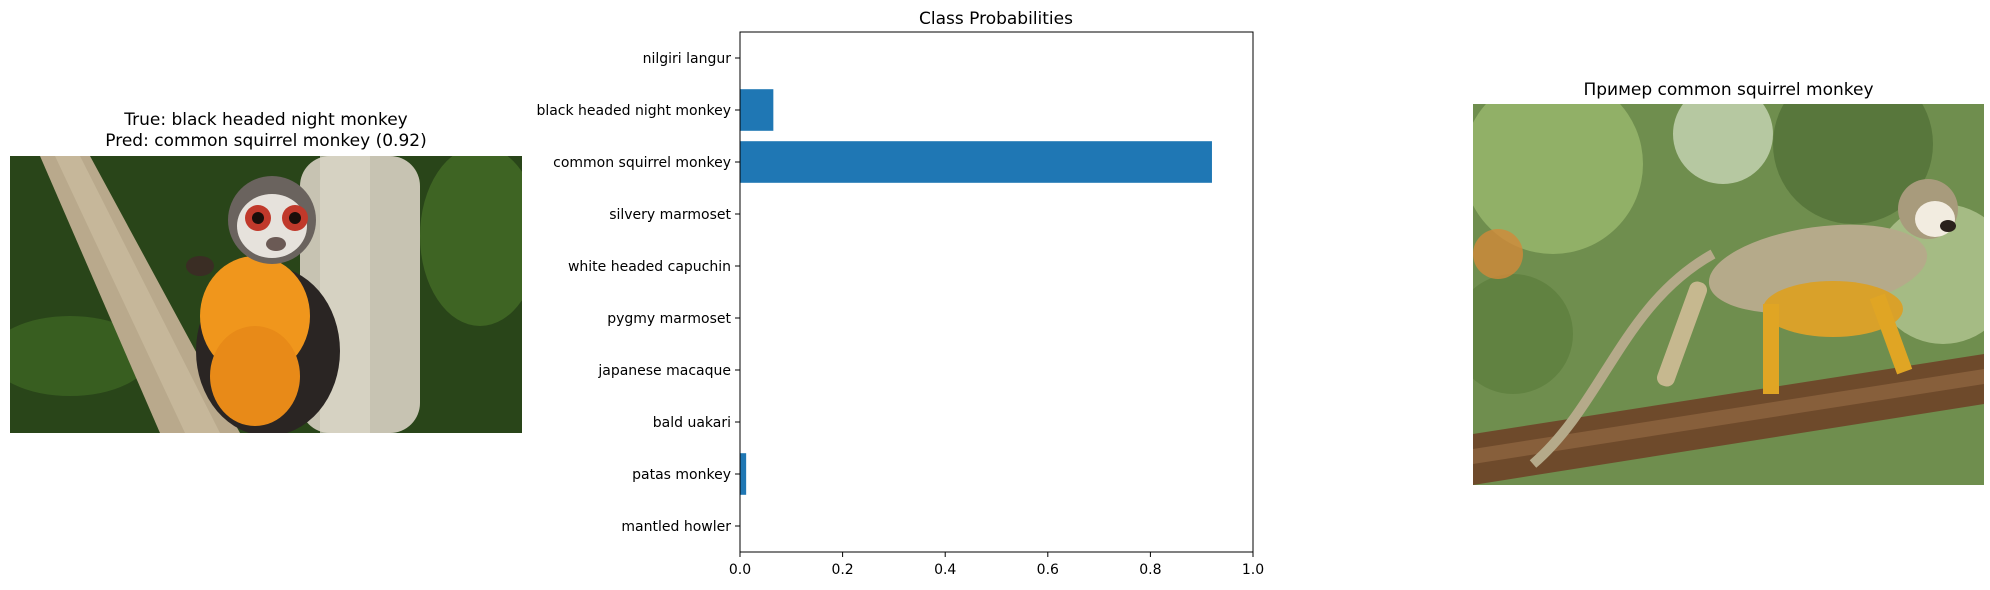 The image size is (1990, 590). Describe the element at coordinates (633, 111) in the screenshot. I see `y-tick-label: black headed night monkey` at that location.